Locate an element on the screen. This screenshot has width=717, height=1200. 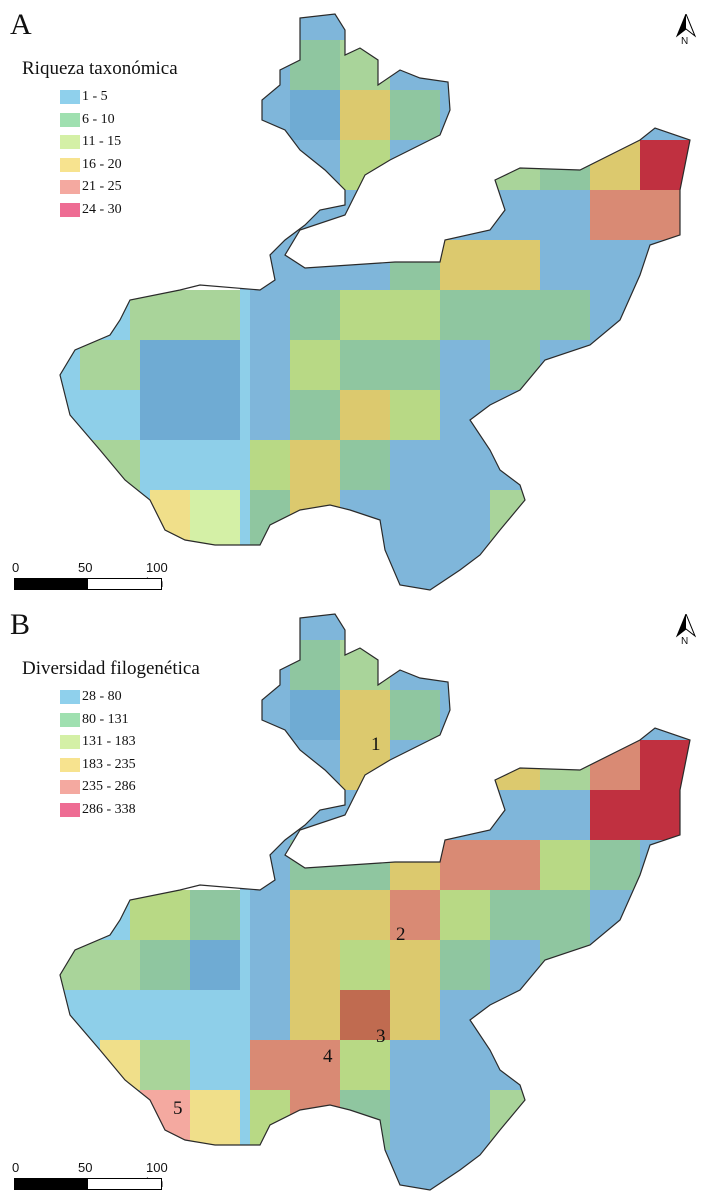
legend-label: 24 - 30 is located at coordinates (102, 209).